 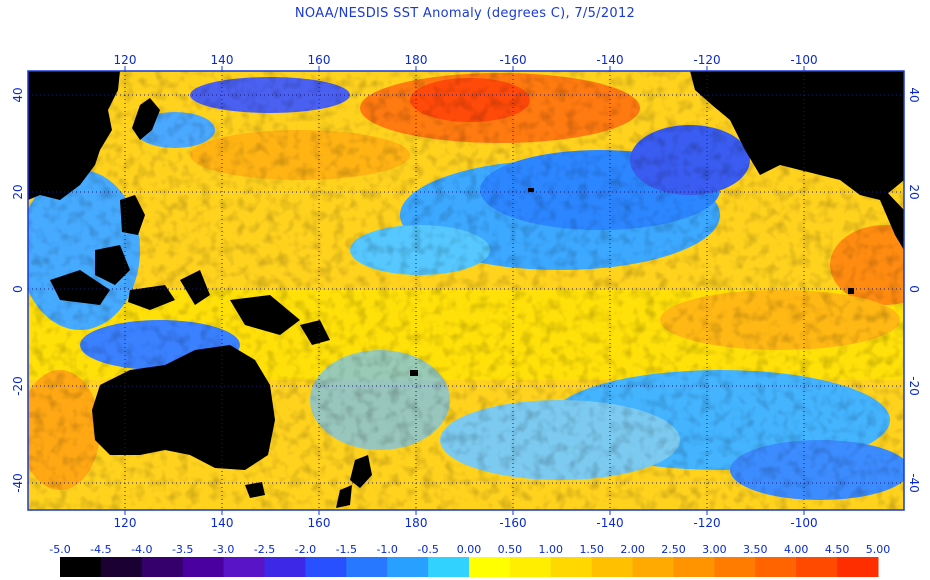 I want to click on lat-ticks-right: 40 20 0 -20 -40, so click(x=914, y=289).